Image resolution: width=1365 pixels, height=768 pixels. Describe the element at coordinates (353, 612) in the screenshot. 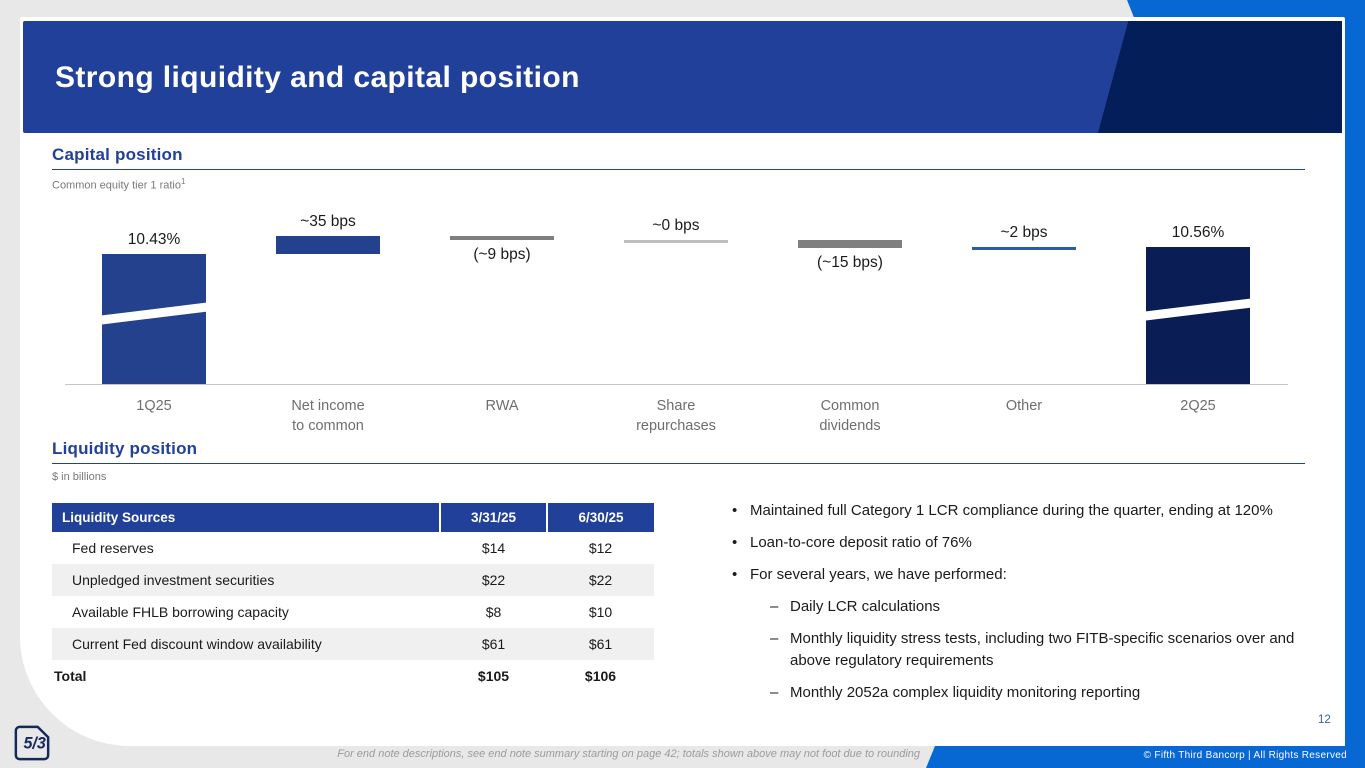

I see `table-row: Available FHLB borrowing capacity $8 $10` at that location.